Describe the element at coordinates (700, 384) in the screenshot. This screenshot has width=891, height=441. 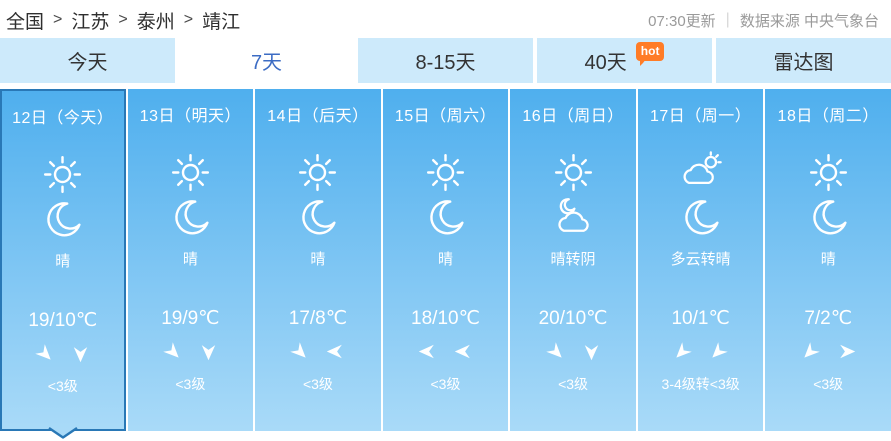
I see `wind-level-label: 3-4级转<3级` at that location.